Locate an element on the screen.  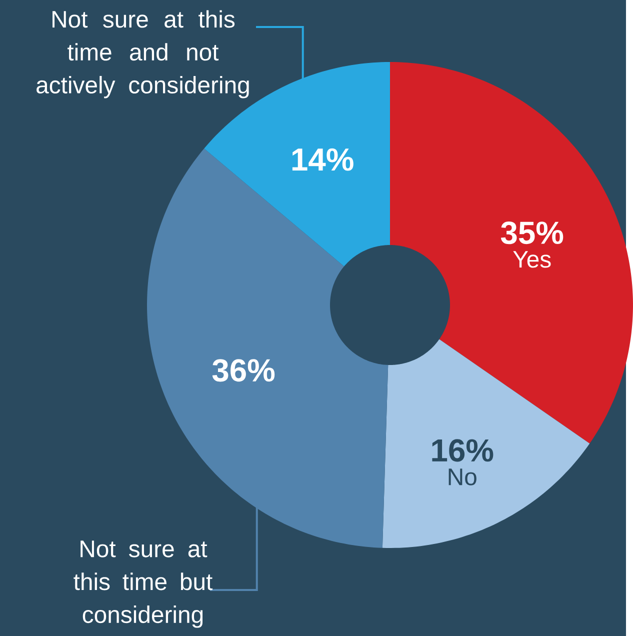
data-label: 36% is located at coordinates (243, 370).